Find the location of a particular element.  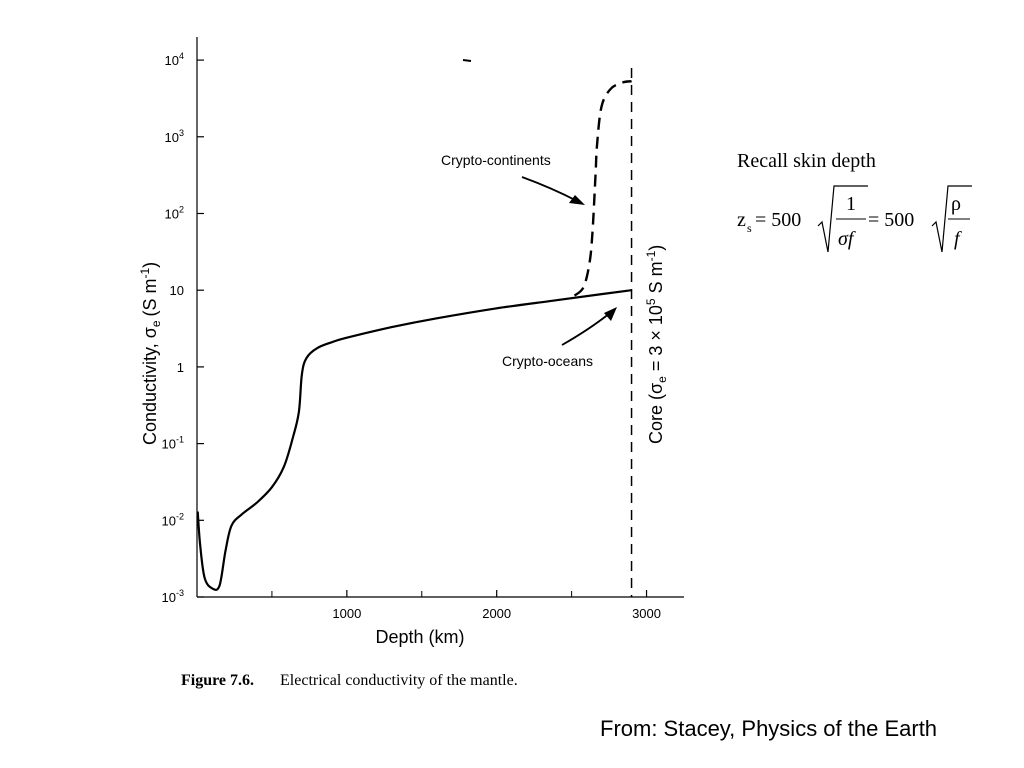

formula-title: Recall skin depth is located at coordinates (806, 161).